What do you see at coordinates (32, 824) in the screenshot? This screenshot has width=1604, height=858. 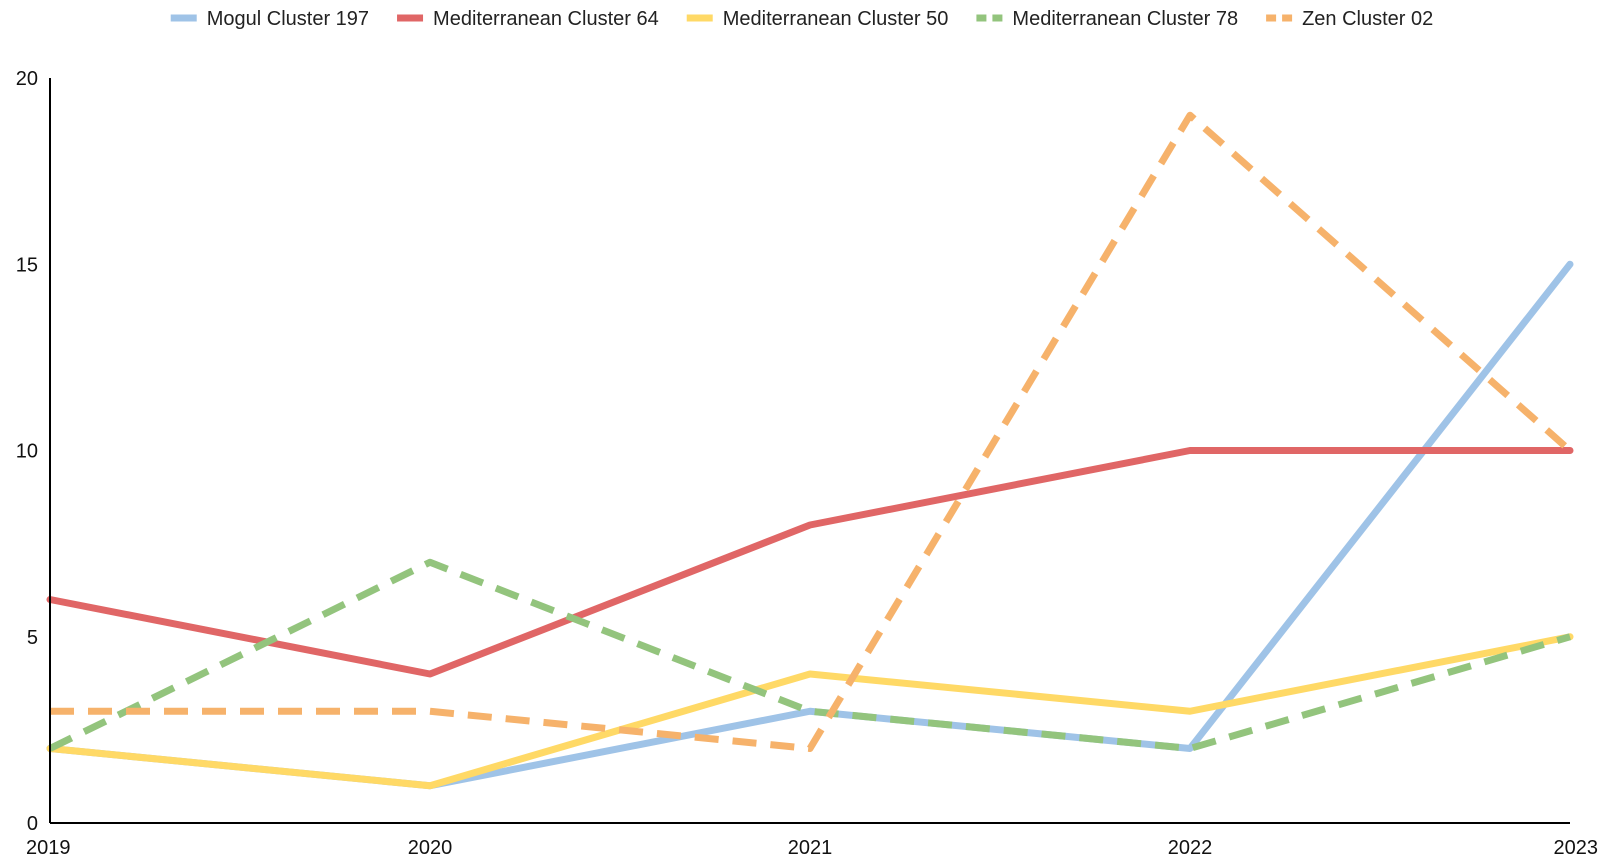 I see `y-tick-label: 0` at bounding box center [32, 824].